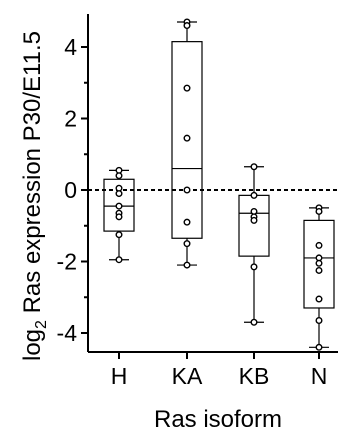 This screenshot has height=439, width=348. I want to click on y-axis-title-prefix: log, so click(32, 345).